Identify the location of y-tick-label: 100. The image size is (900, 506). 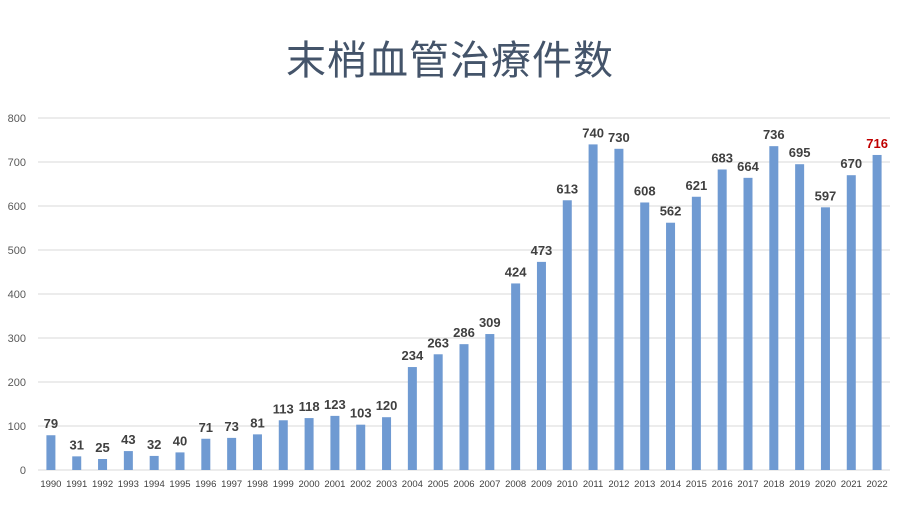
(17, 427).